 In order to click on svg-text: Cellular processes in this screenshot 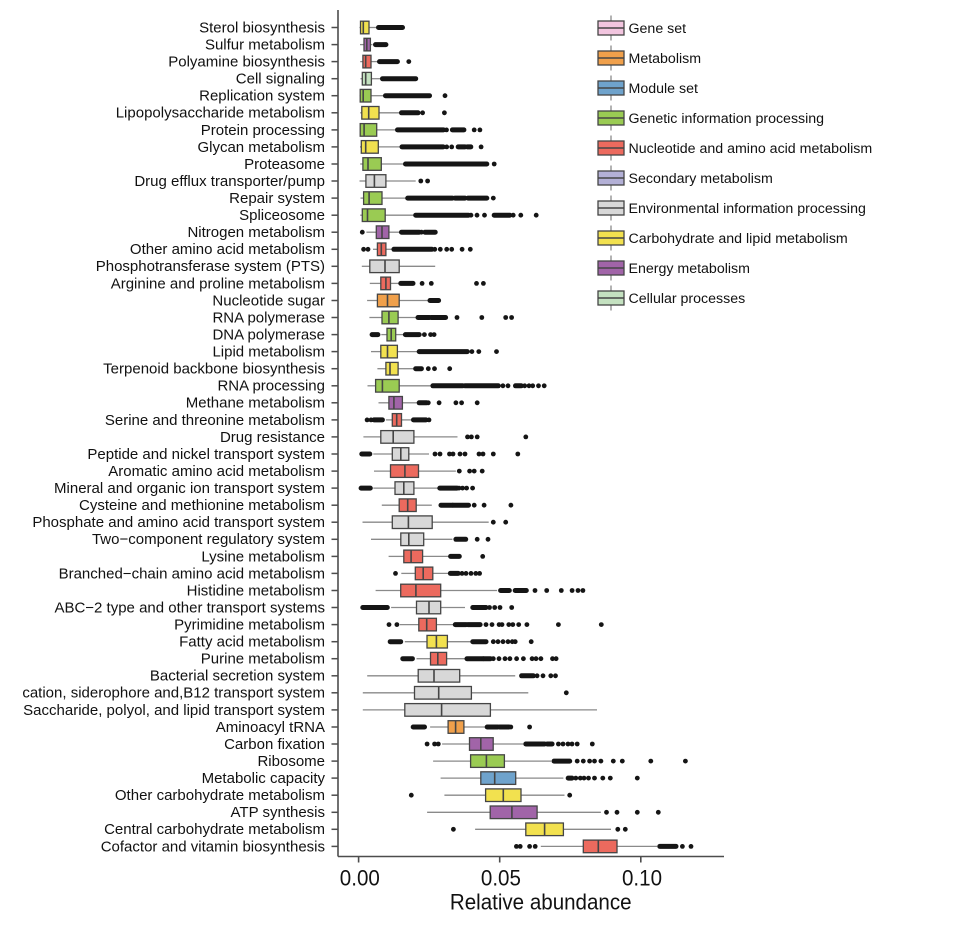, I will do `click(687, 299)`.